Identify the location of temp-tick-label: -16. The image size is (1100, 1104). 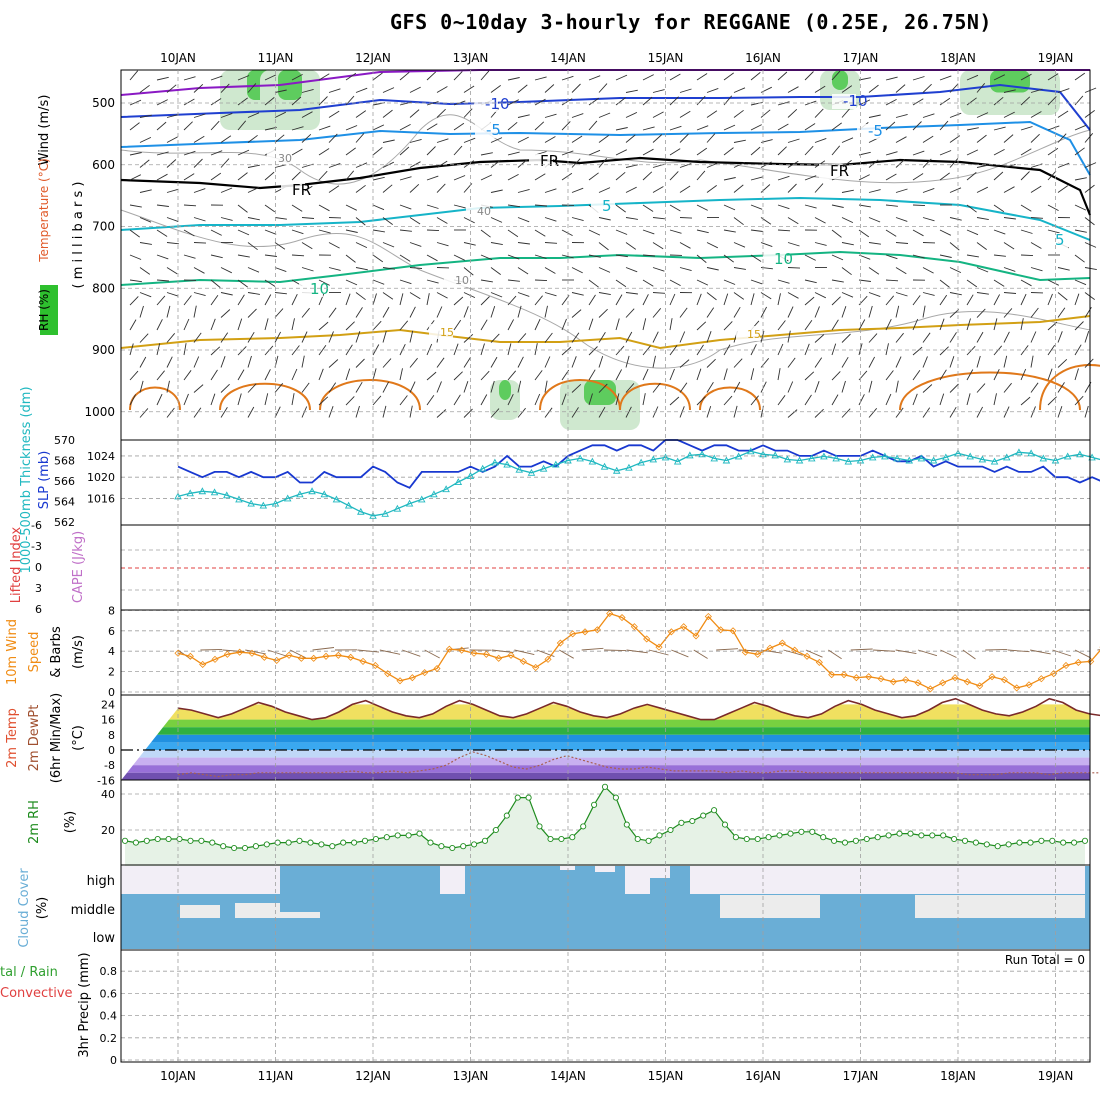
(106, 780).